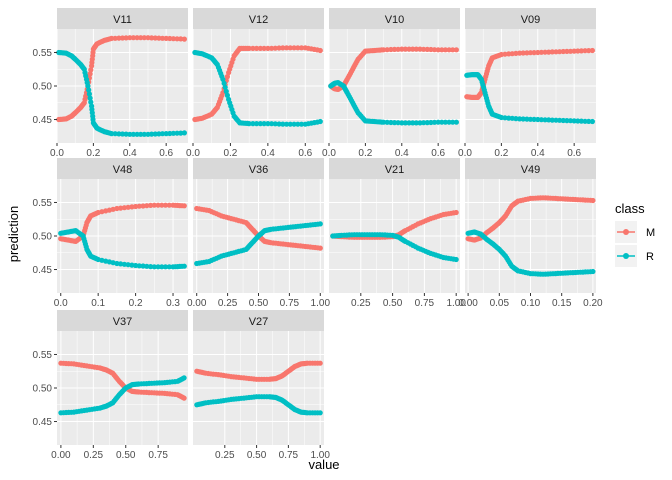 This screenshot has height=480, width=672. I want to click on x-axis-title: value, so click(323, 464).